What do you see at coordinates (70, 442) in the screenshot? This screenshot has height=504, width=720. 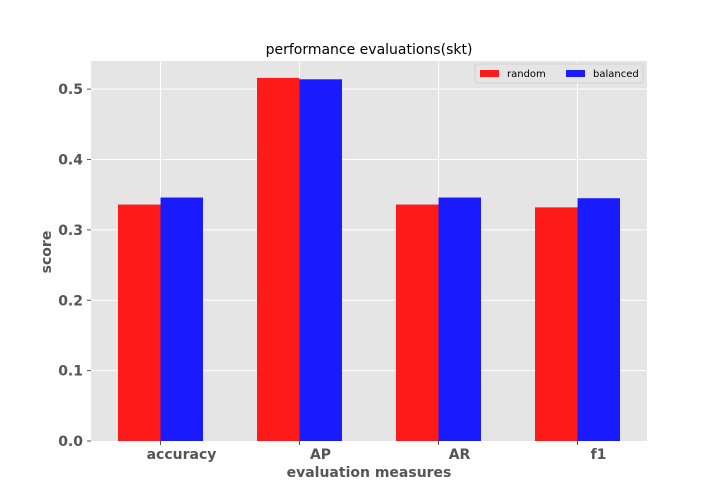 I see `y-tick-label: 0.0` at bounding box center [70, 442].